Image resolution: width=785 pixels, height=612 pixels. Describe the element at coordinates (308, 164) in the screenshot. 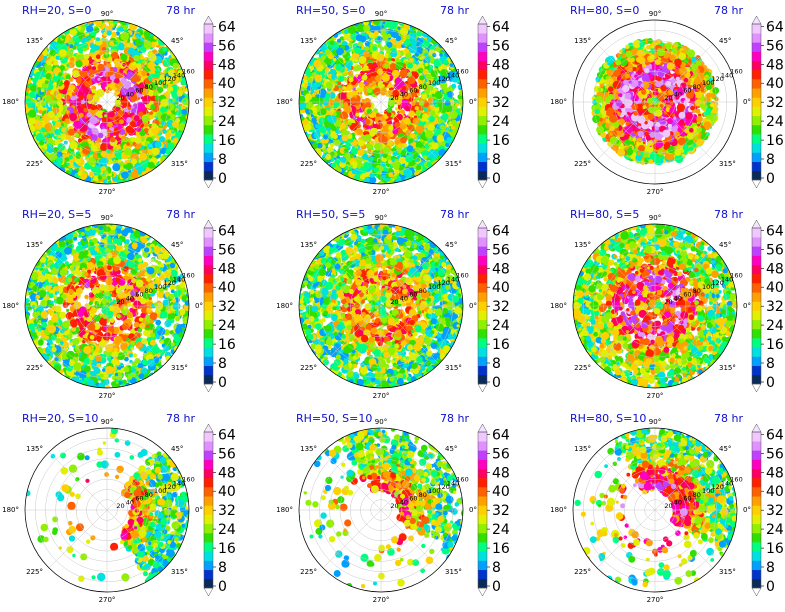

I see `angle-tick-label: 225°` at that location.